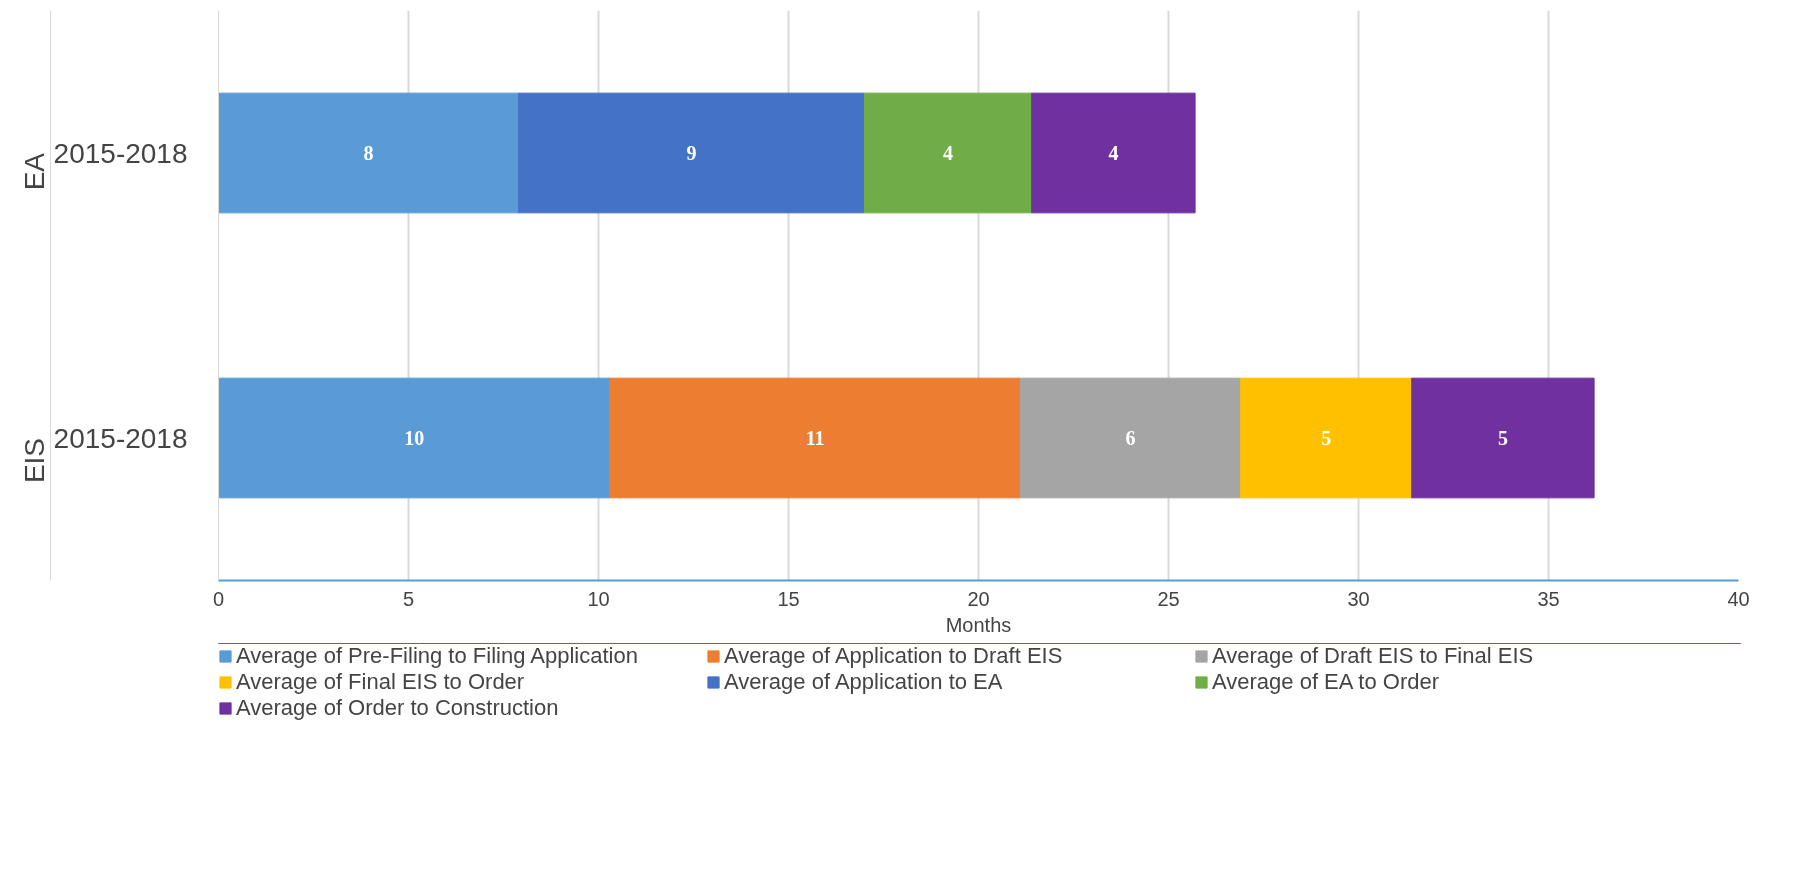 Image resolution: width=1816 pixels, height=881 pixels. I want to click on data-label: 8, so click(368, 153).